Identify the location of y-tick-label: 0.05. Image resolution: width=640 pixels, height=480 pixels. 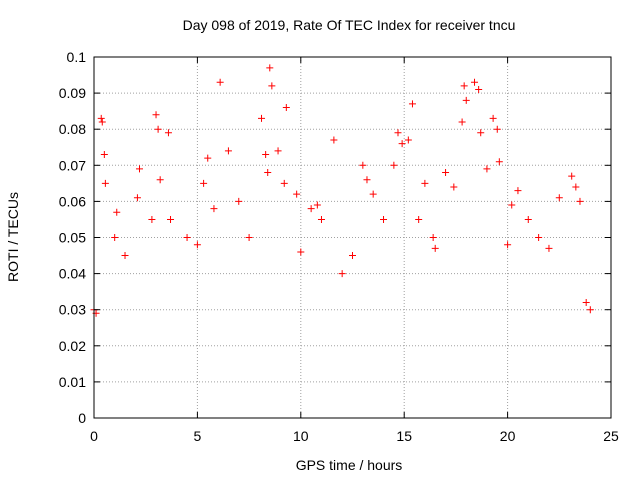
(72, 238).